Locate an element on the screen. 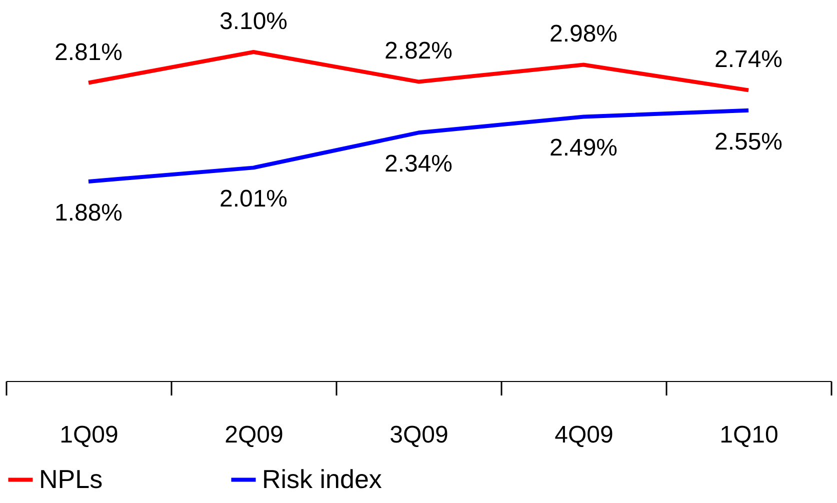 The width and height of the screenshot is (837, 503). data-label: 2.74% is located at coordinates (748, 60).